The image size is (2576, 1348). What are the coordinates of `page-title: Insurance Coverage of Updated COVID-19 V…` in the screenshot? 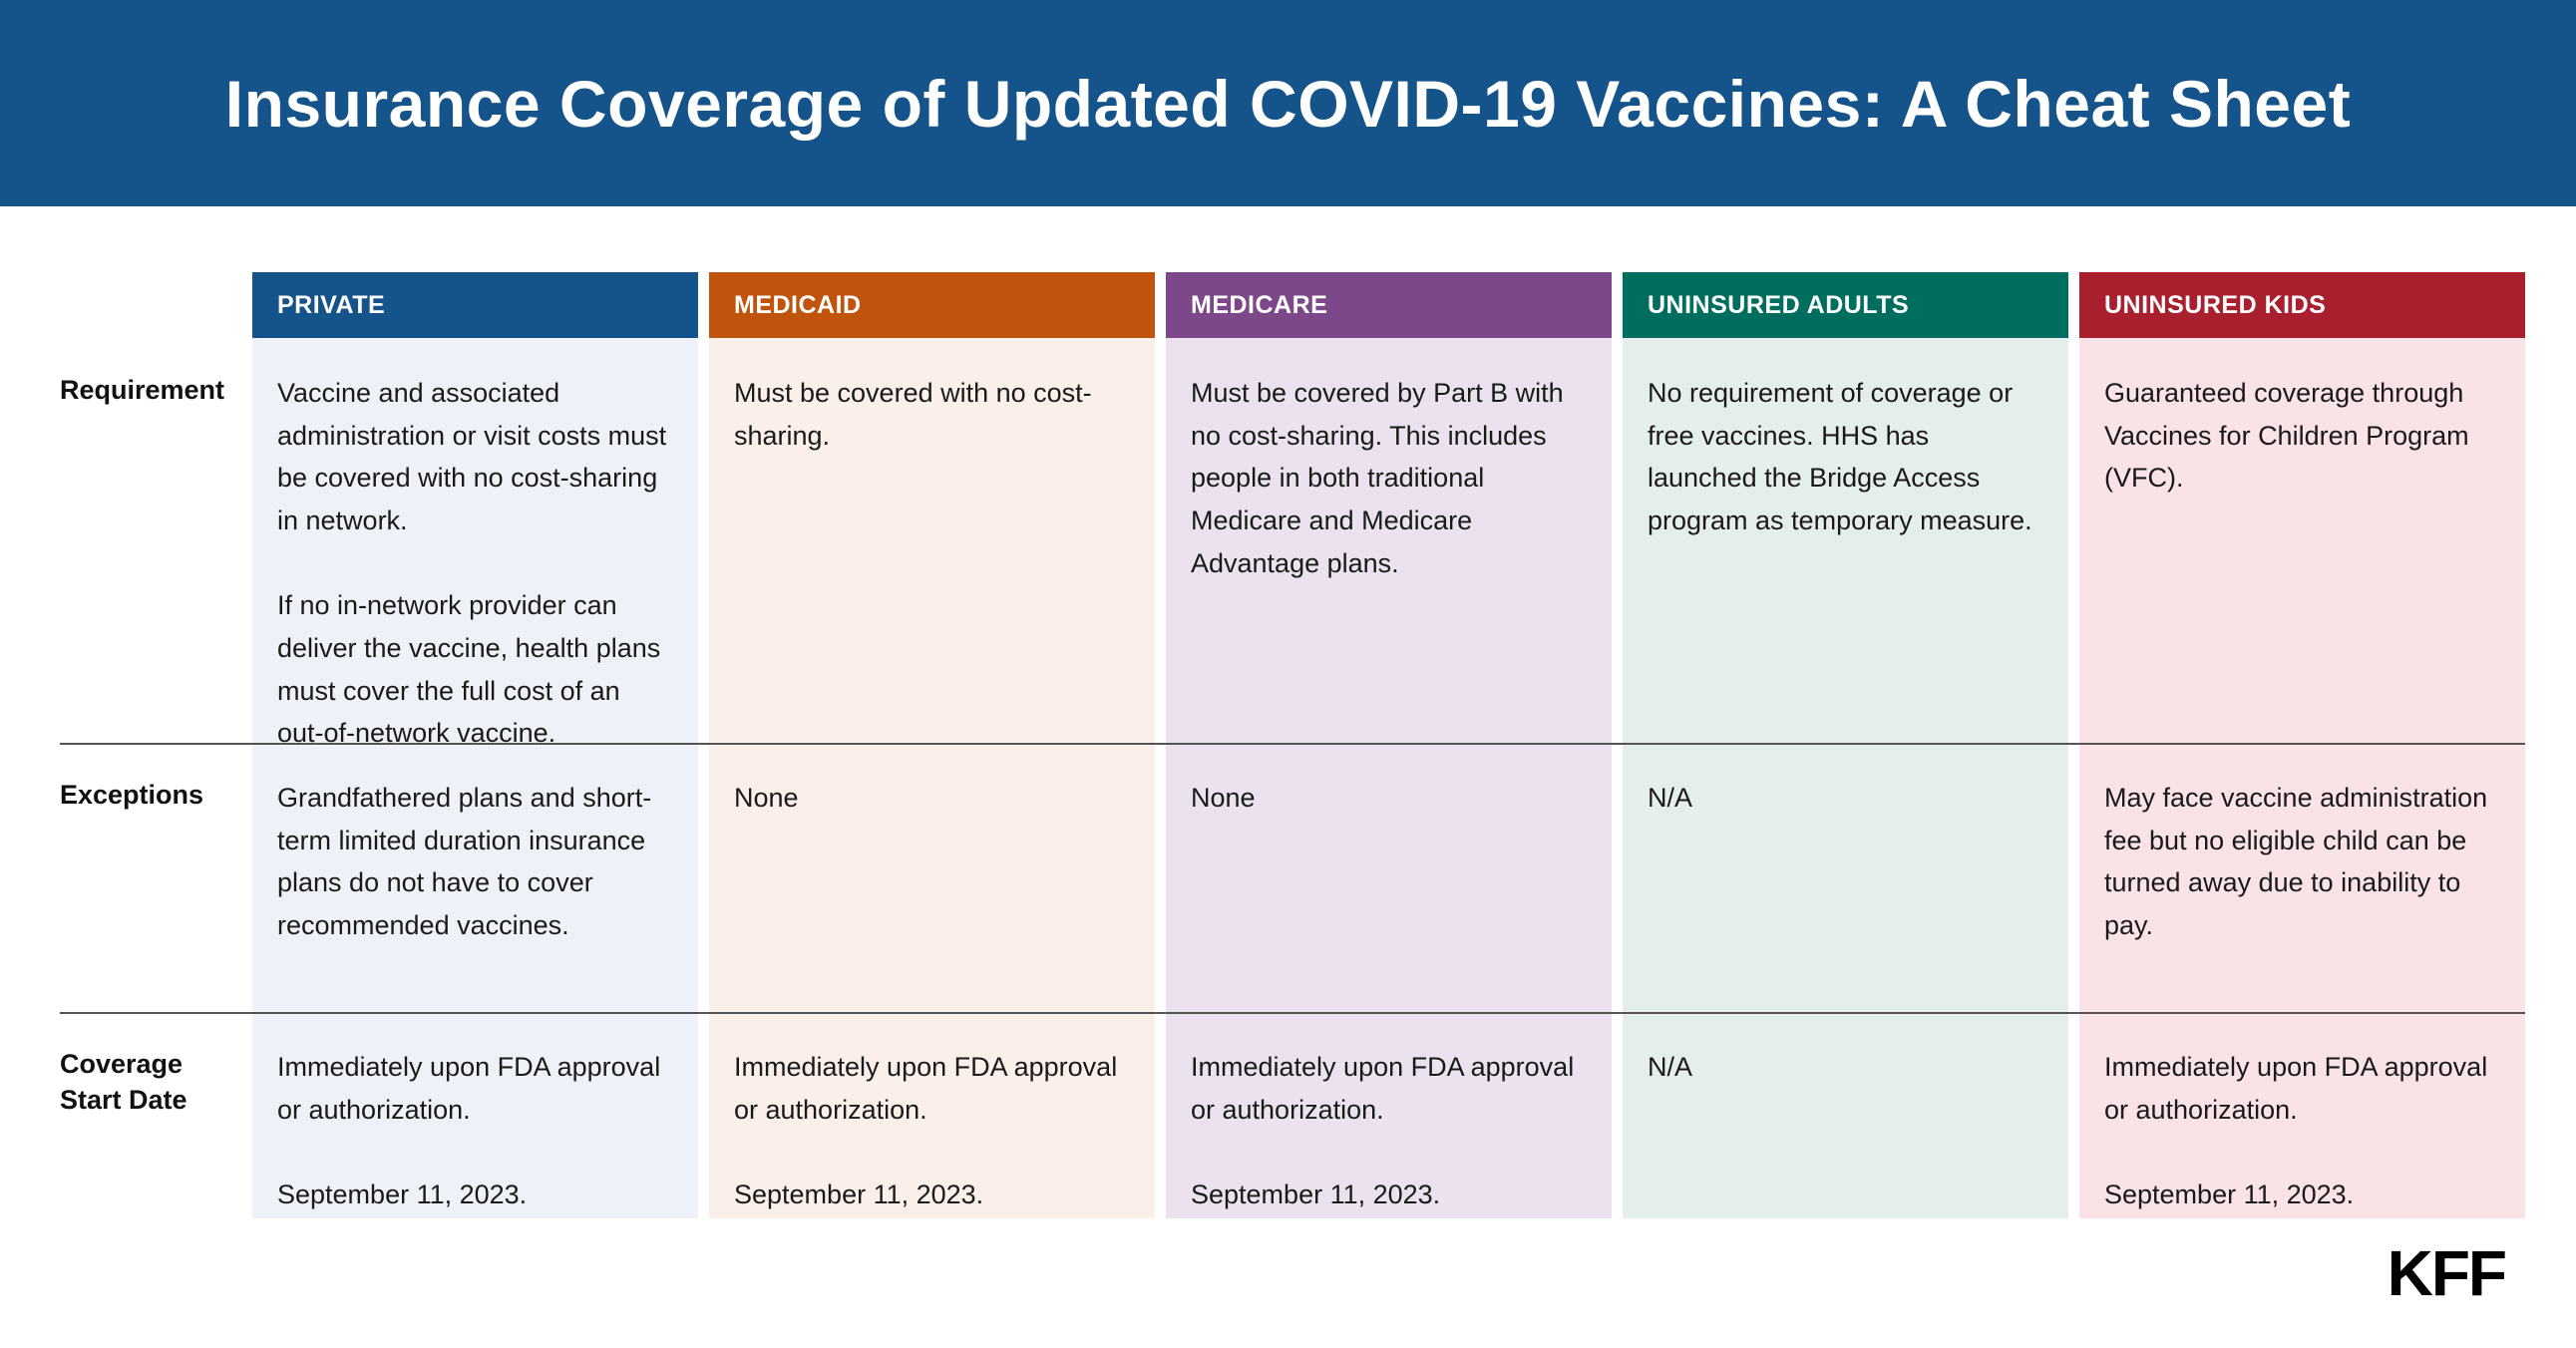 It's located at (1288, 103).